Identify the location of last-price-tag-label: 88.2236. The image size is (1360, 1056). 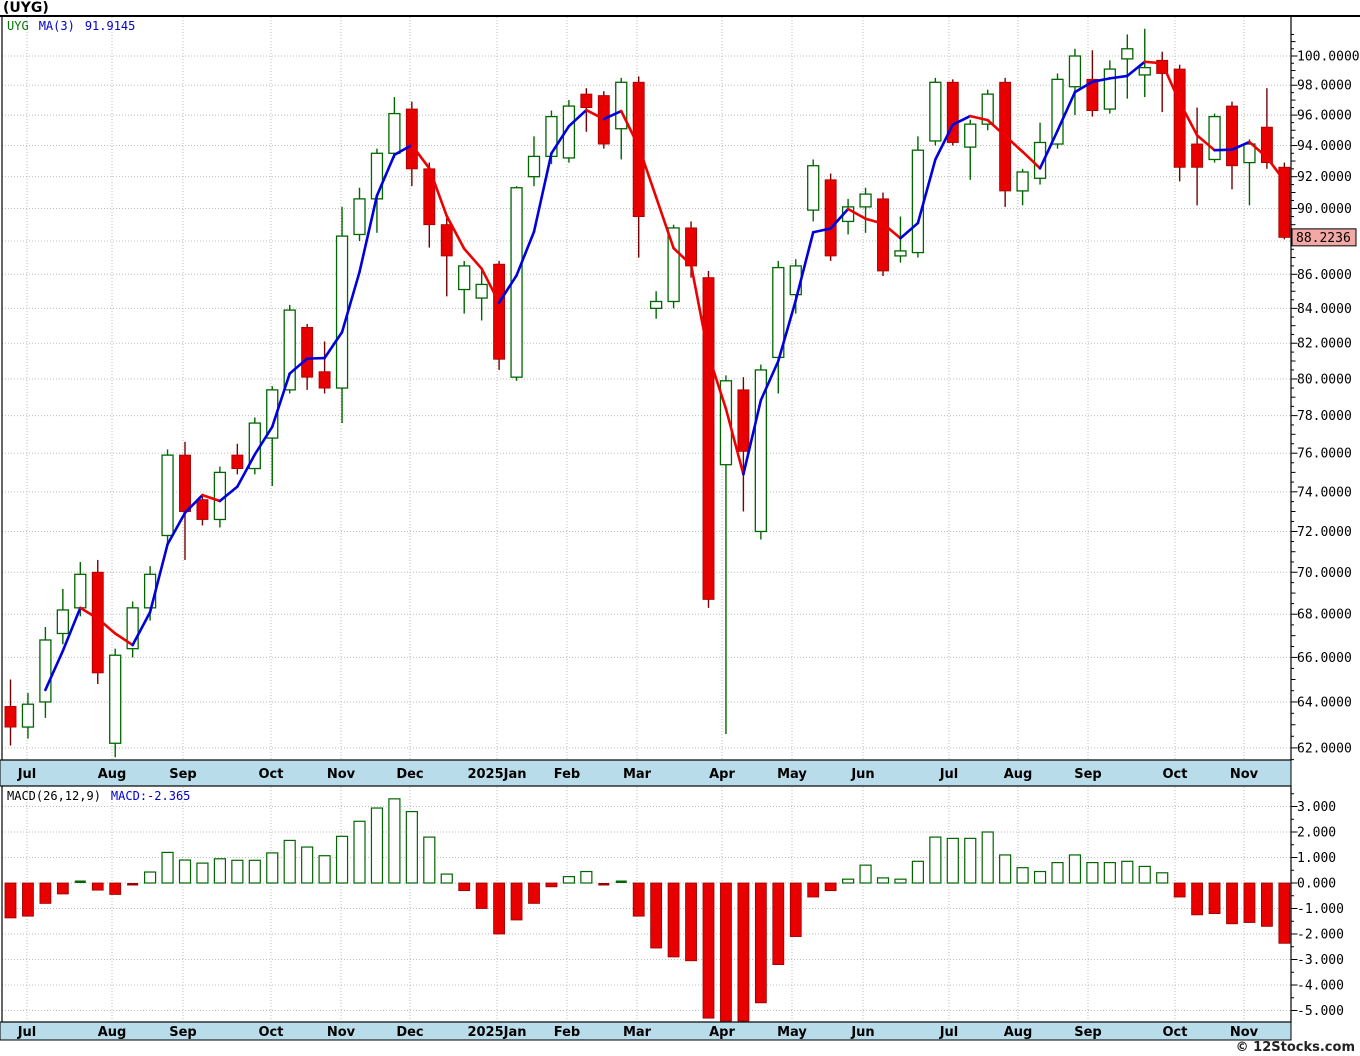
(1323, 238).